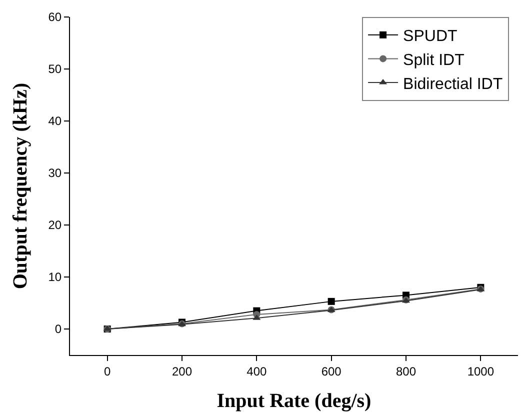 Image resolution: width=528 pixels, height=417 pixels. I want to click on x-tick-label: 400, so click(256, 371).